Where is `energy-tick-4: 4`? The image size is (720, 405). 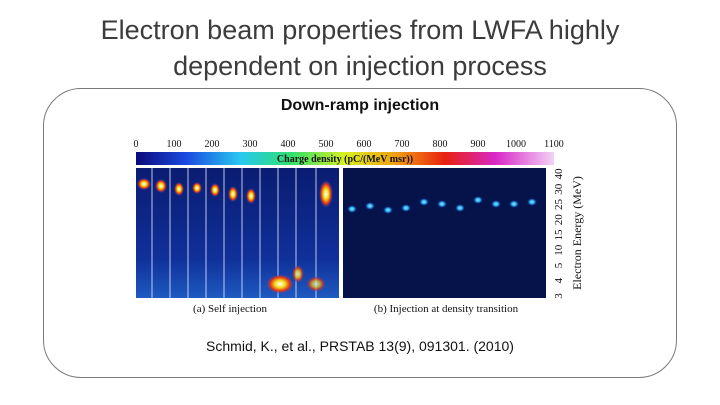
energy-tick-4: 4 is located at coordinates (559, 281).